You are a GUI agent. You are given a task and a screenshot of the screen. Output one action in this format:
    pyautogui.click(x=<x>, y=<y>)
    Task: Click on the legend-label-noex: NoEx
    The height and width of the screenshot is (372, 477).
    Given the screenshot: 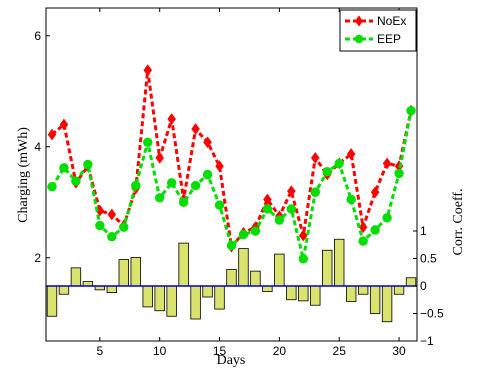 What is the action you would take?
    pyautogui.click(x=391, y=21)
    